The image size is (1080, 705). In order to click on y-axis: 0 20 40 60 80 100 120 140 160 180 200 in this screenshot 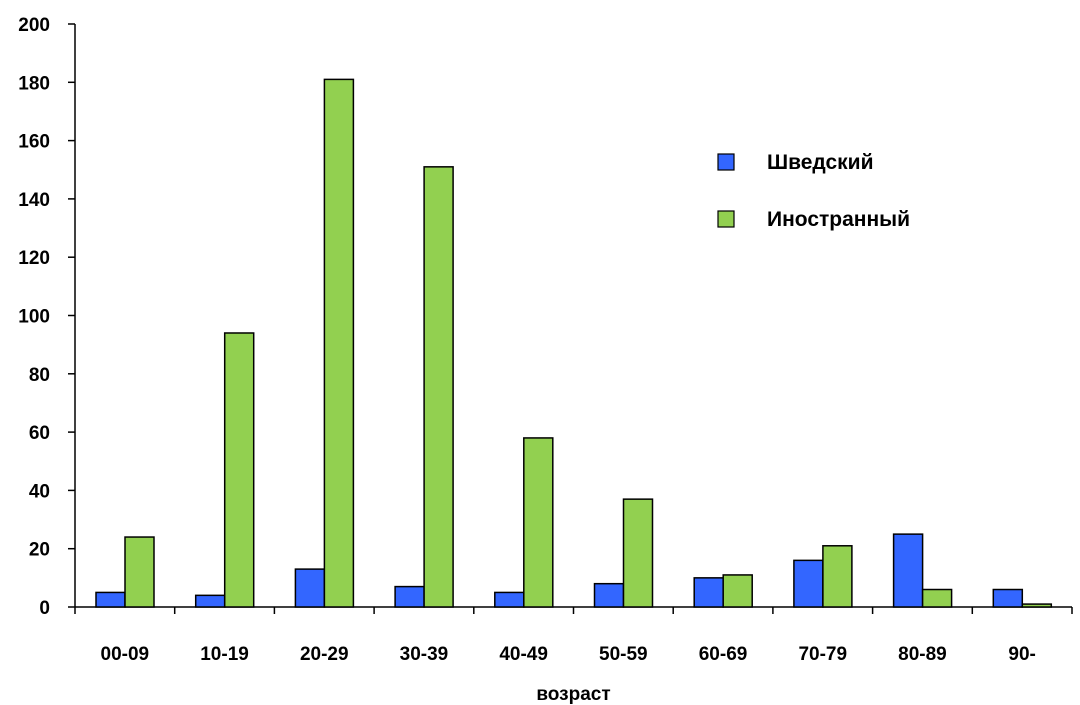, I will do `click(47, 317)`.